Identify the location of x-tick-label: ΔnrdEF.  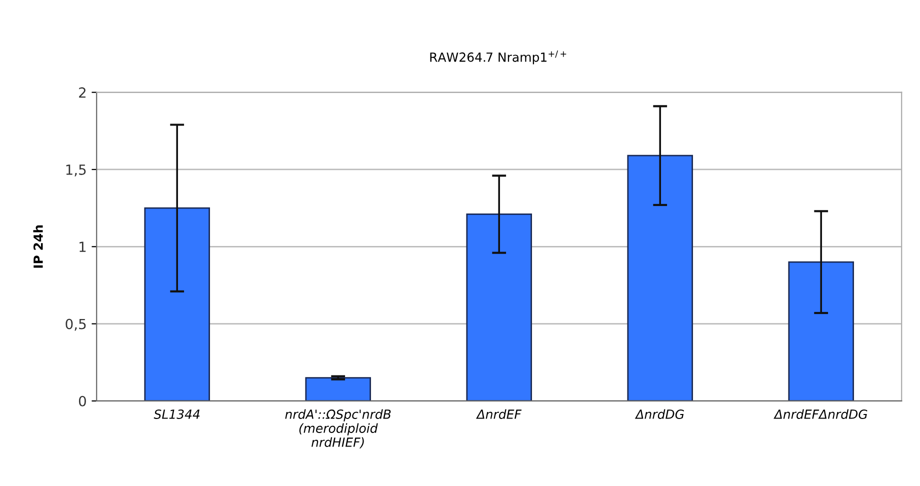
(499, 414).